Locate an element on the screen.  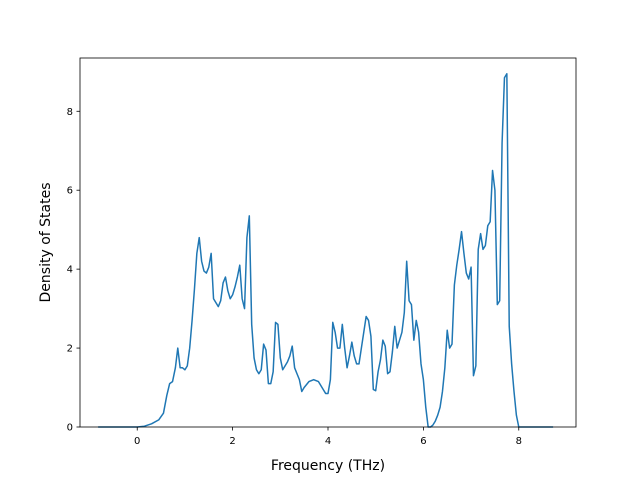
x-tick-label: 4 is located at coordinates (328, 441).